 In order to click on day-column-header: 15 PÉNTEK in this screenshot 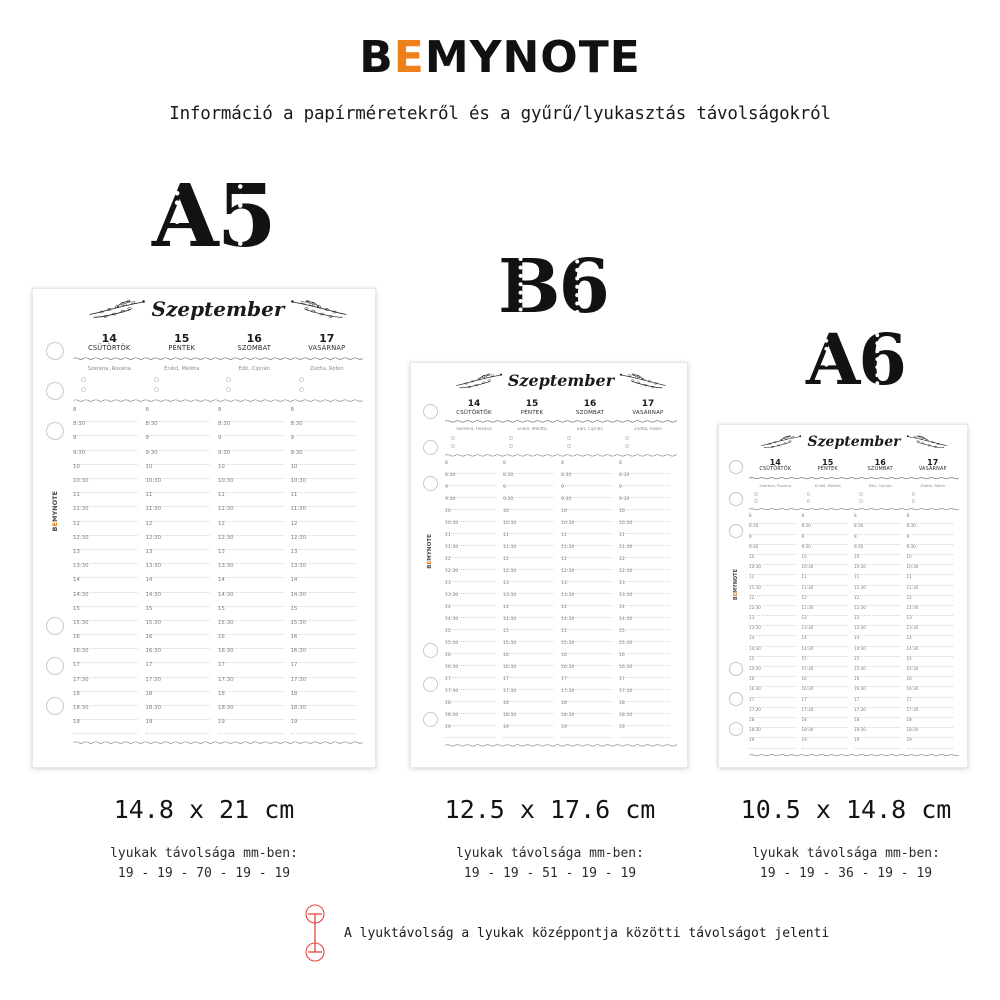, I will do `click(828, 465)`.